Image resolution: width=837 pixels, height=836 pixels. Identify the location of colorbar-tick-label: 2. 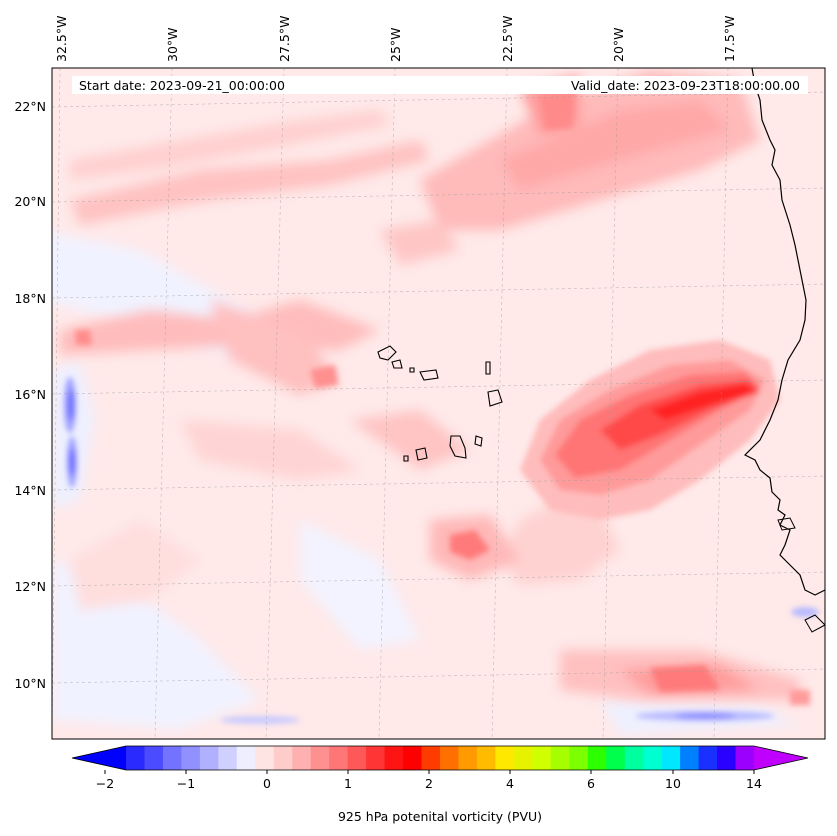
(429, 783).